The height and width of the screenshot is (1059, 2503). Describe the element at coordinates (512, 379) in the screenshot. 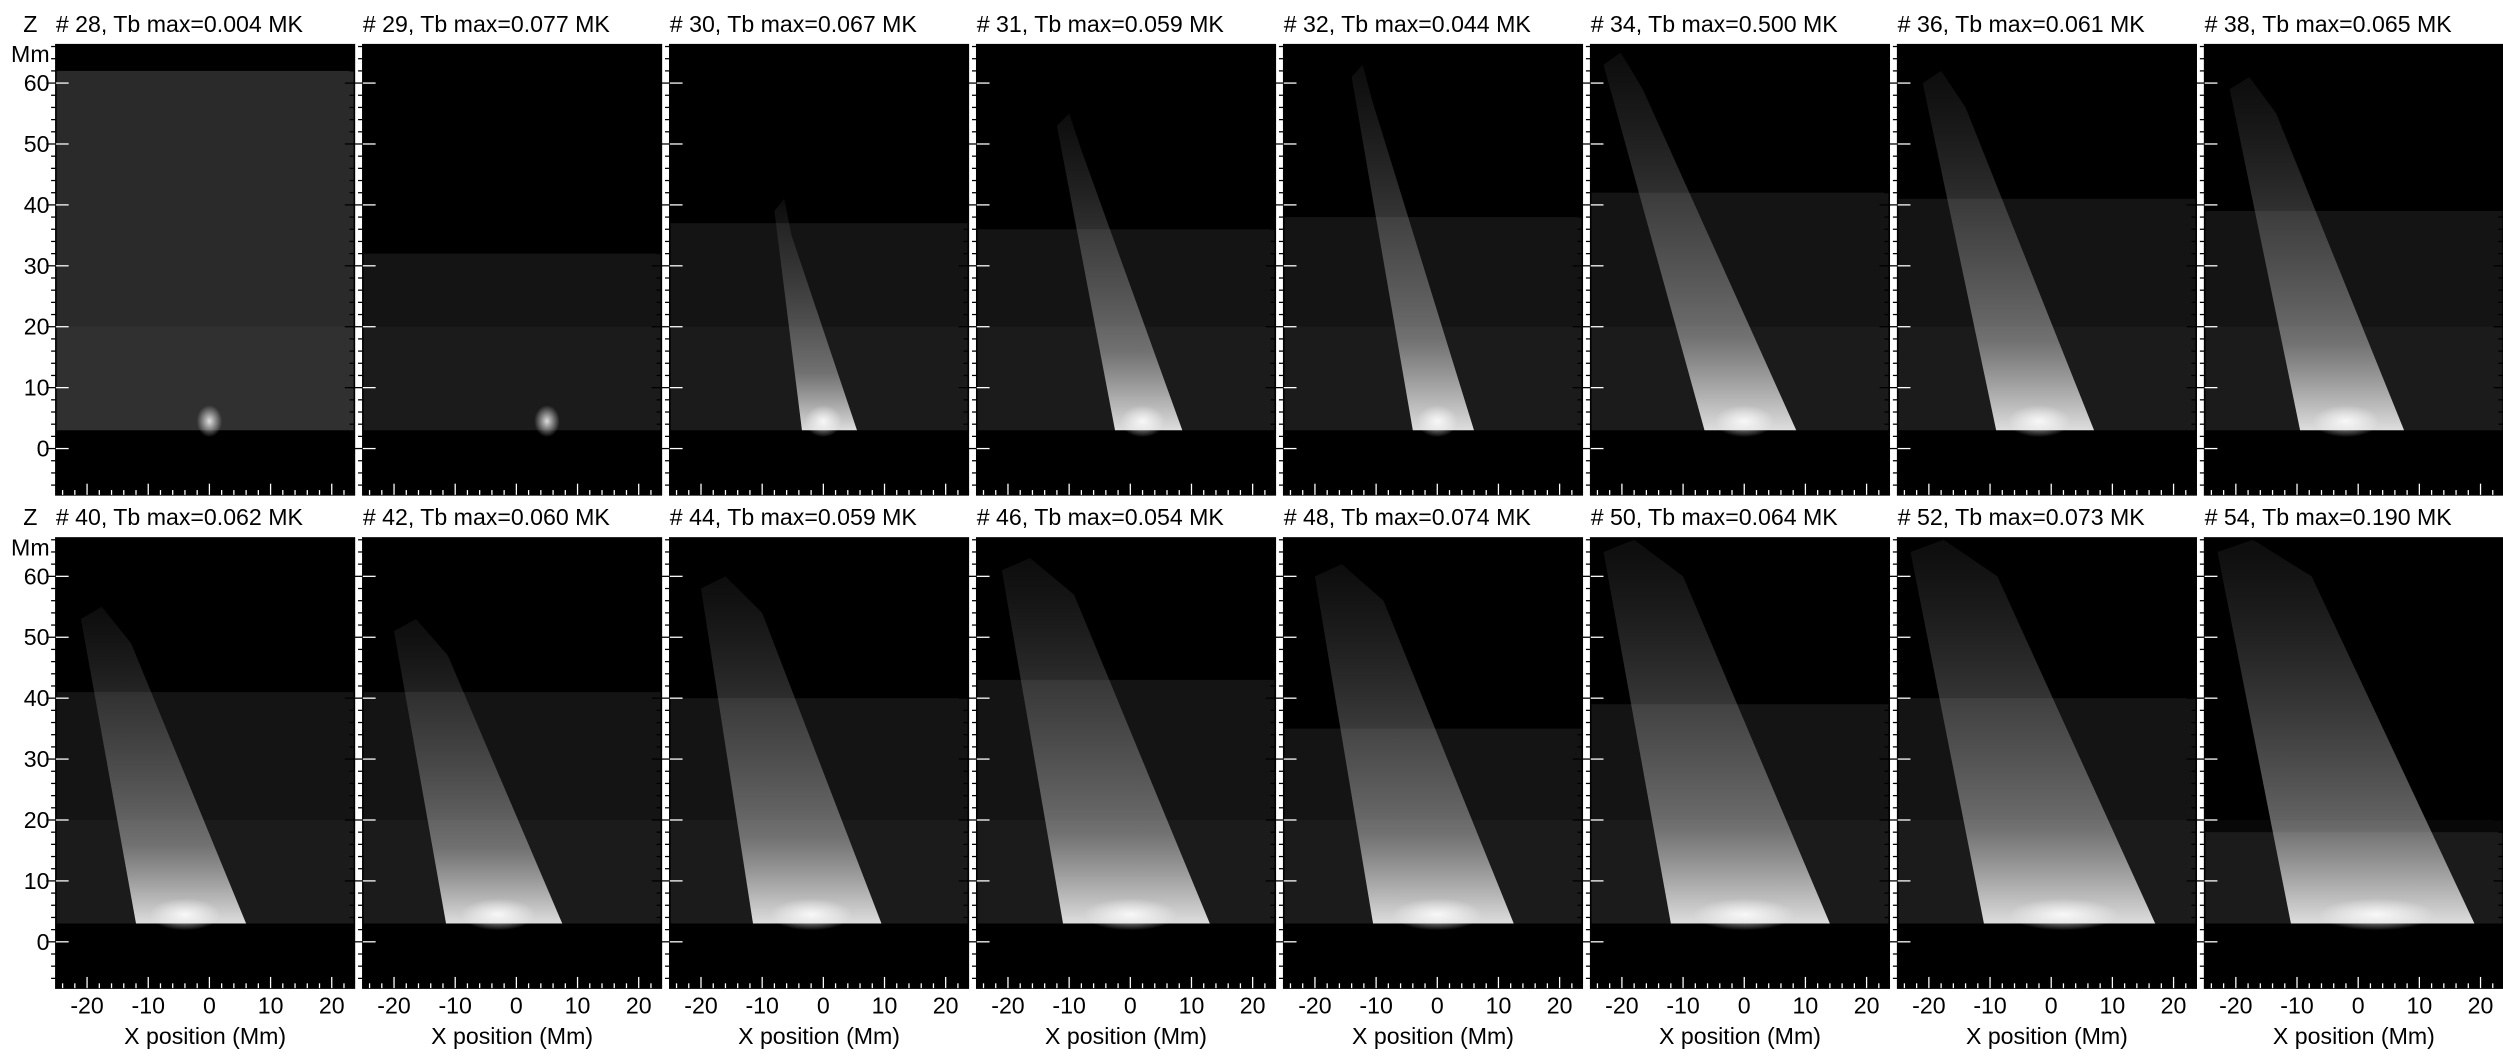

I see `atmosphere-layer-low` at that location.